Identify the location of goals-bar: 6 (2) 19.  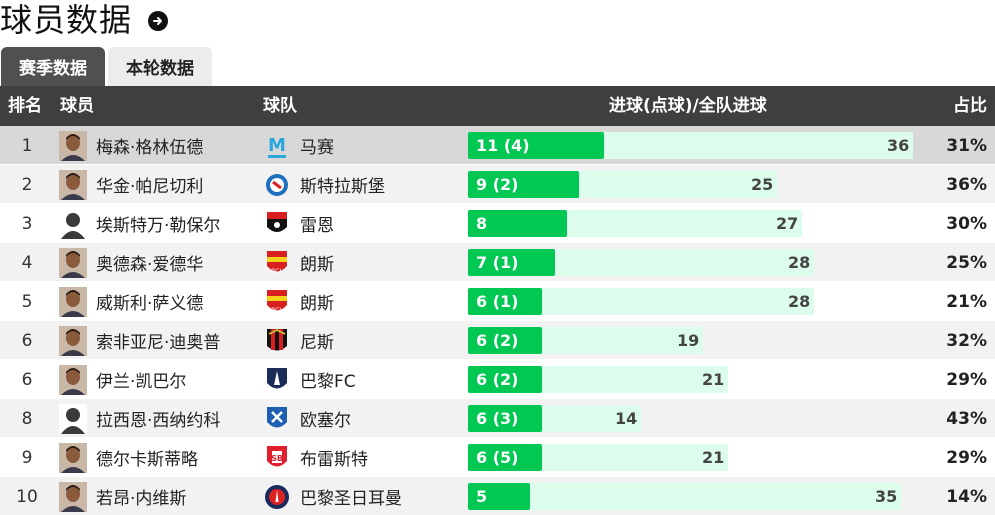
(690, 340).